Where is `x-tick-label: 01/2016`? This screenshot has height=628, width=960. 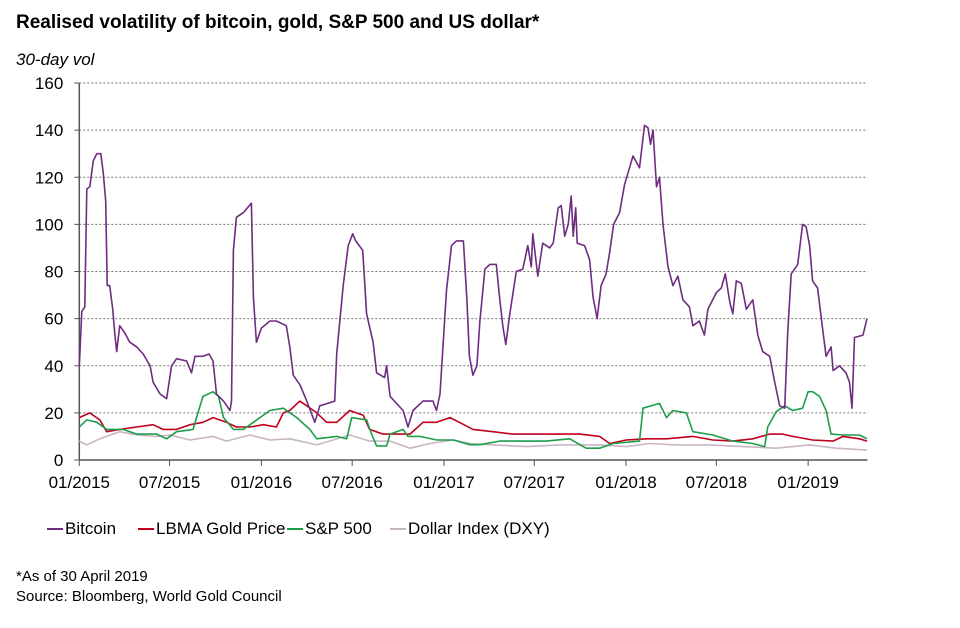
x-tick-label: 01/2016 is located at coordinates (261, 482).